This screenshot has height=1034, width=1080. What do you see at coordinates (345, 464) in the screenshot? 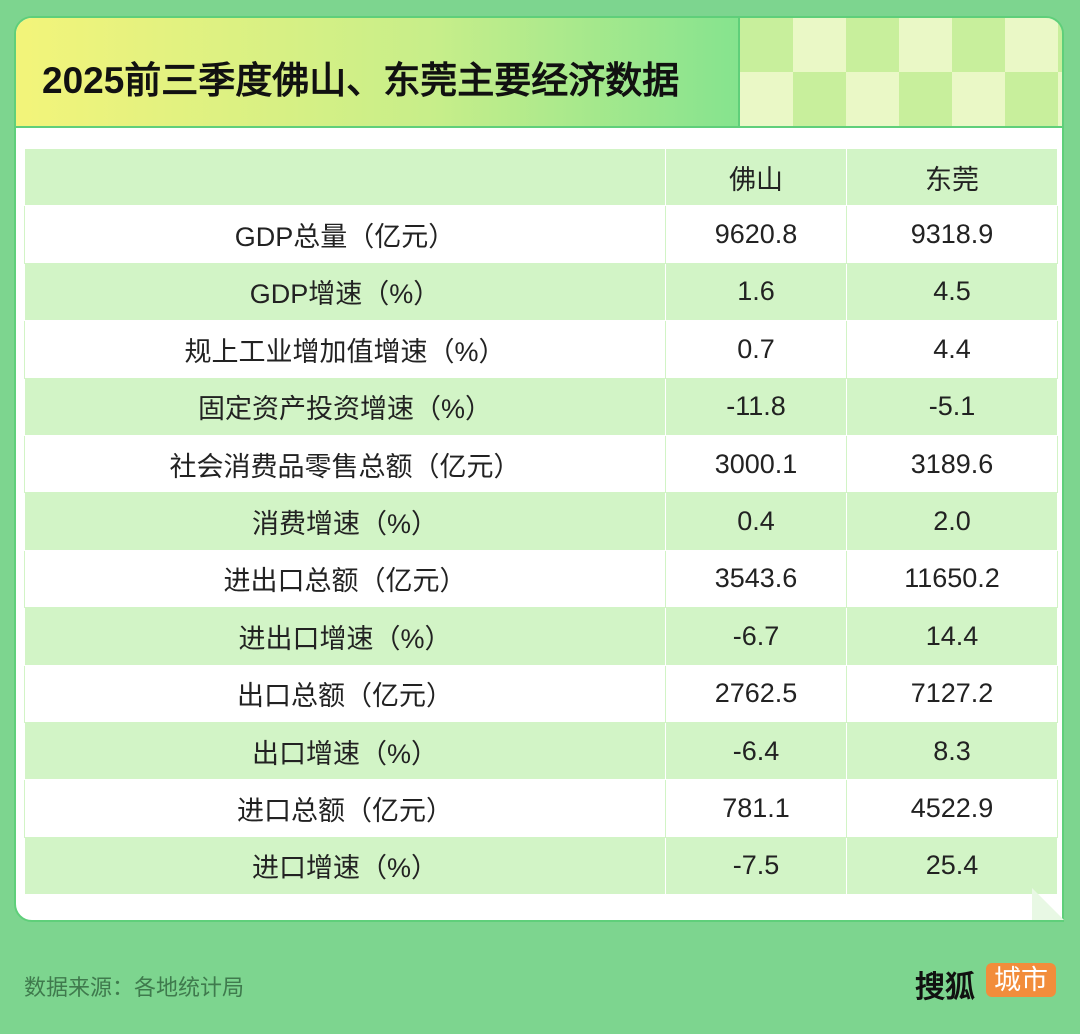
I see `row-label: 社会消费品零售总额（亿元）` at bounding box center [345, 464].